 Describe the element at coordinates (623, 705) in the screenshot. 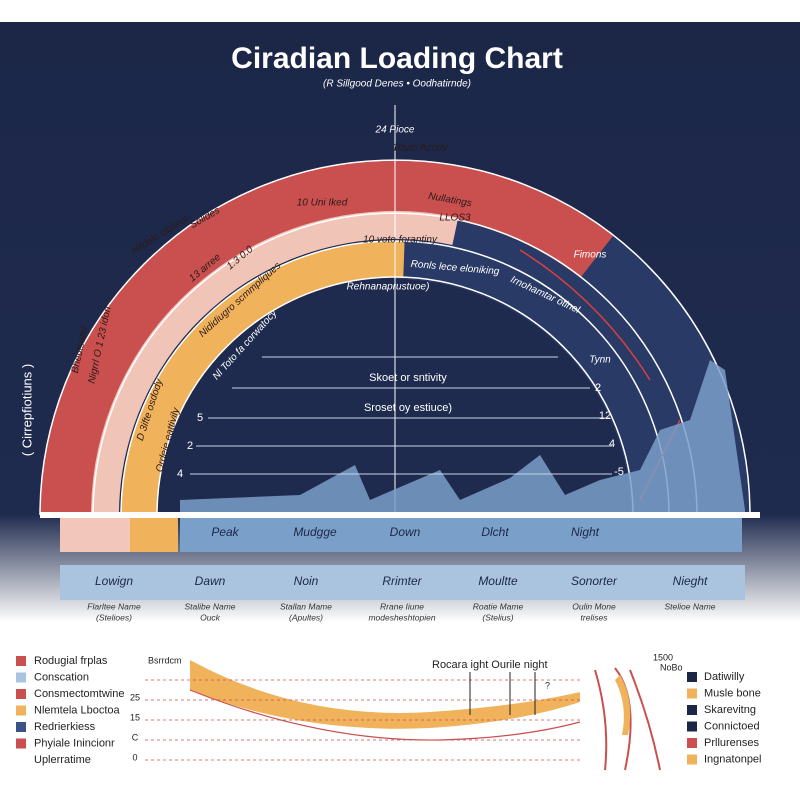

I see `figure-fill` at that location.